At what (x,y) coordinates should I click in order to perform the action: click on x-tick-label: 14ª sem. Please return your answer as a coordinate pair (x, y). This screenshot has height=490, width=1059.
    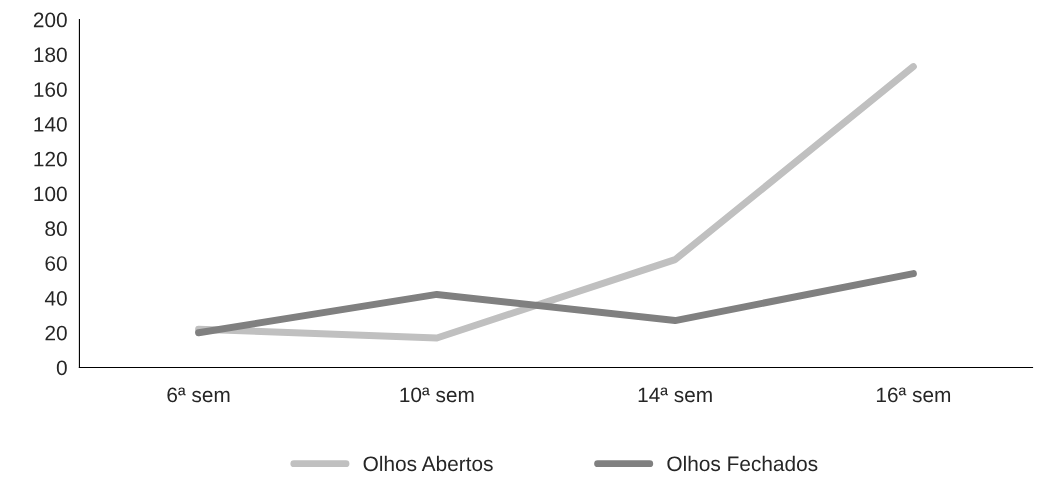
    Looking at the image, I should click on (675, 395).